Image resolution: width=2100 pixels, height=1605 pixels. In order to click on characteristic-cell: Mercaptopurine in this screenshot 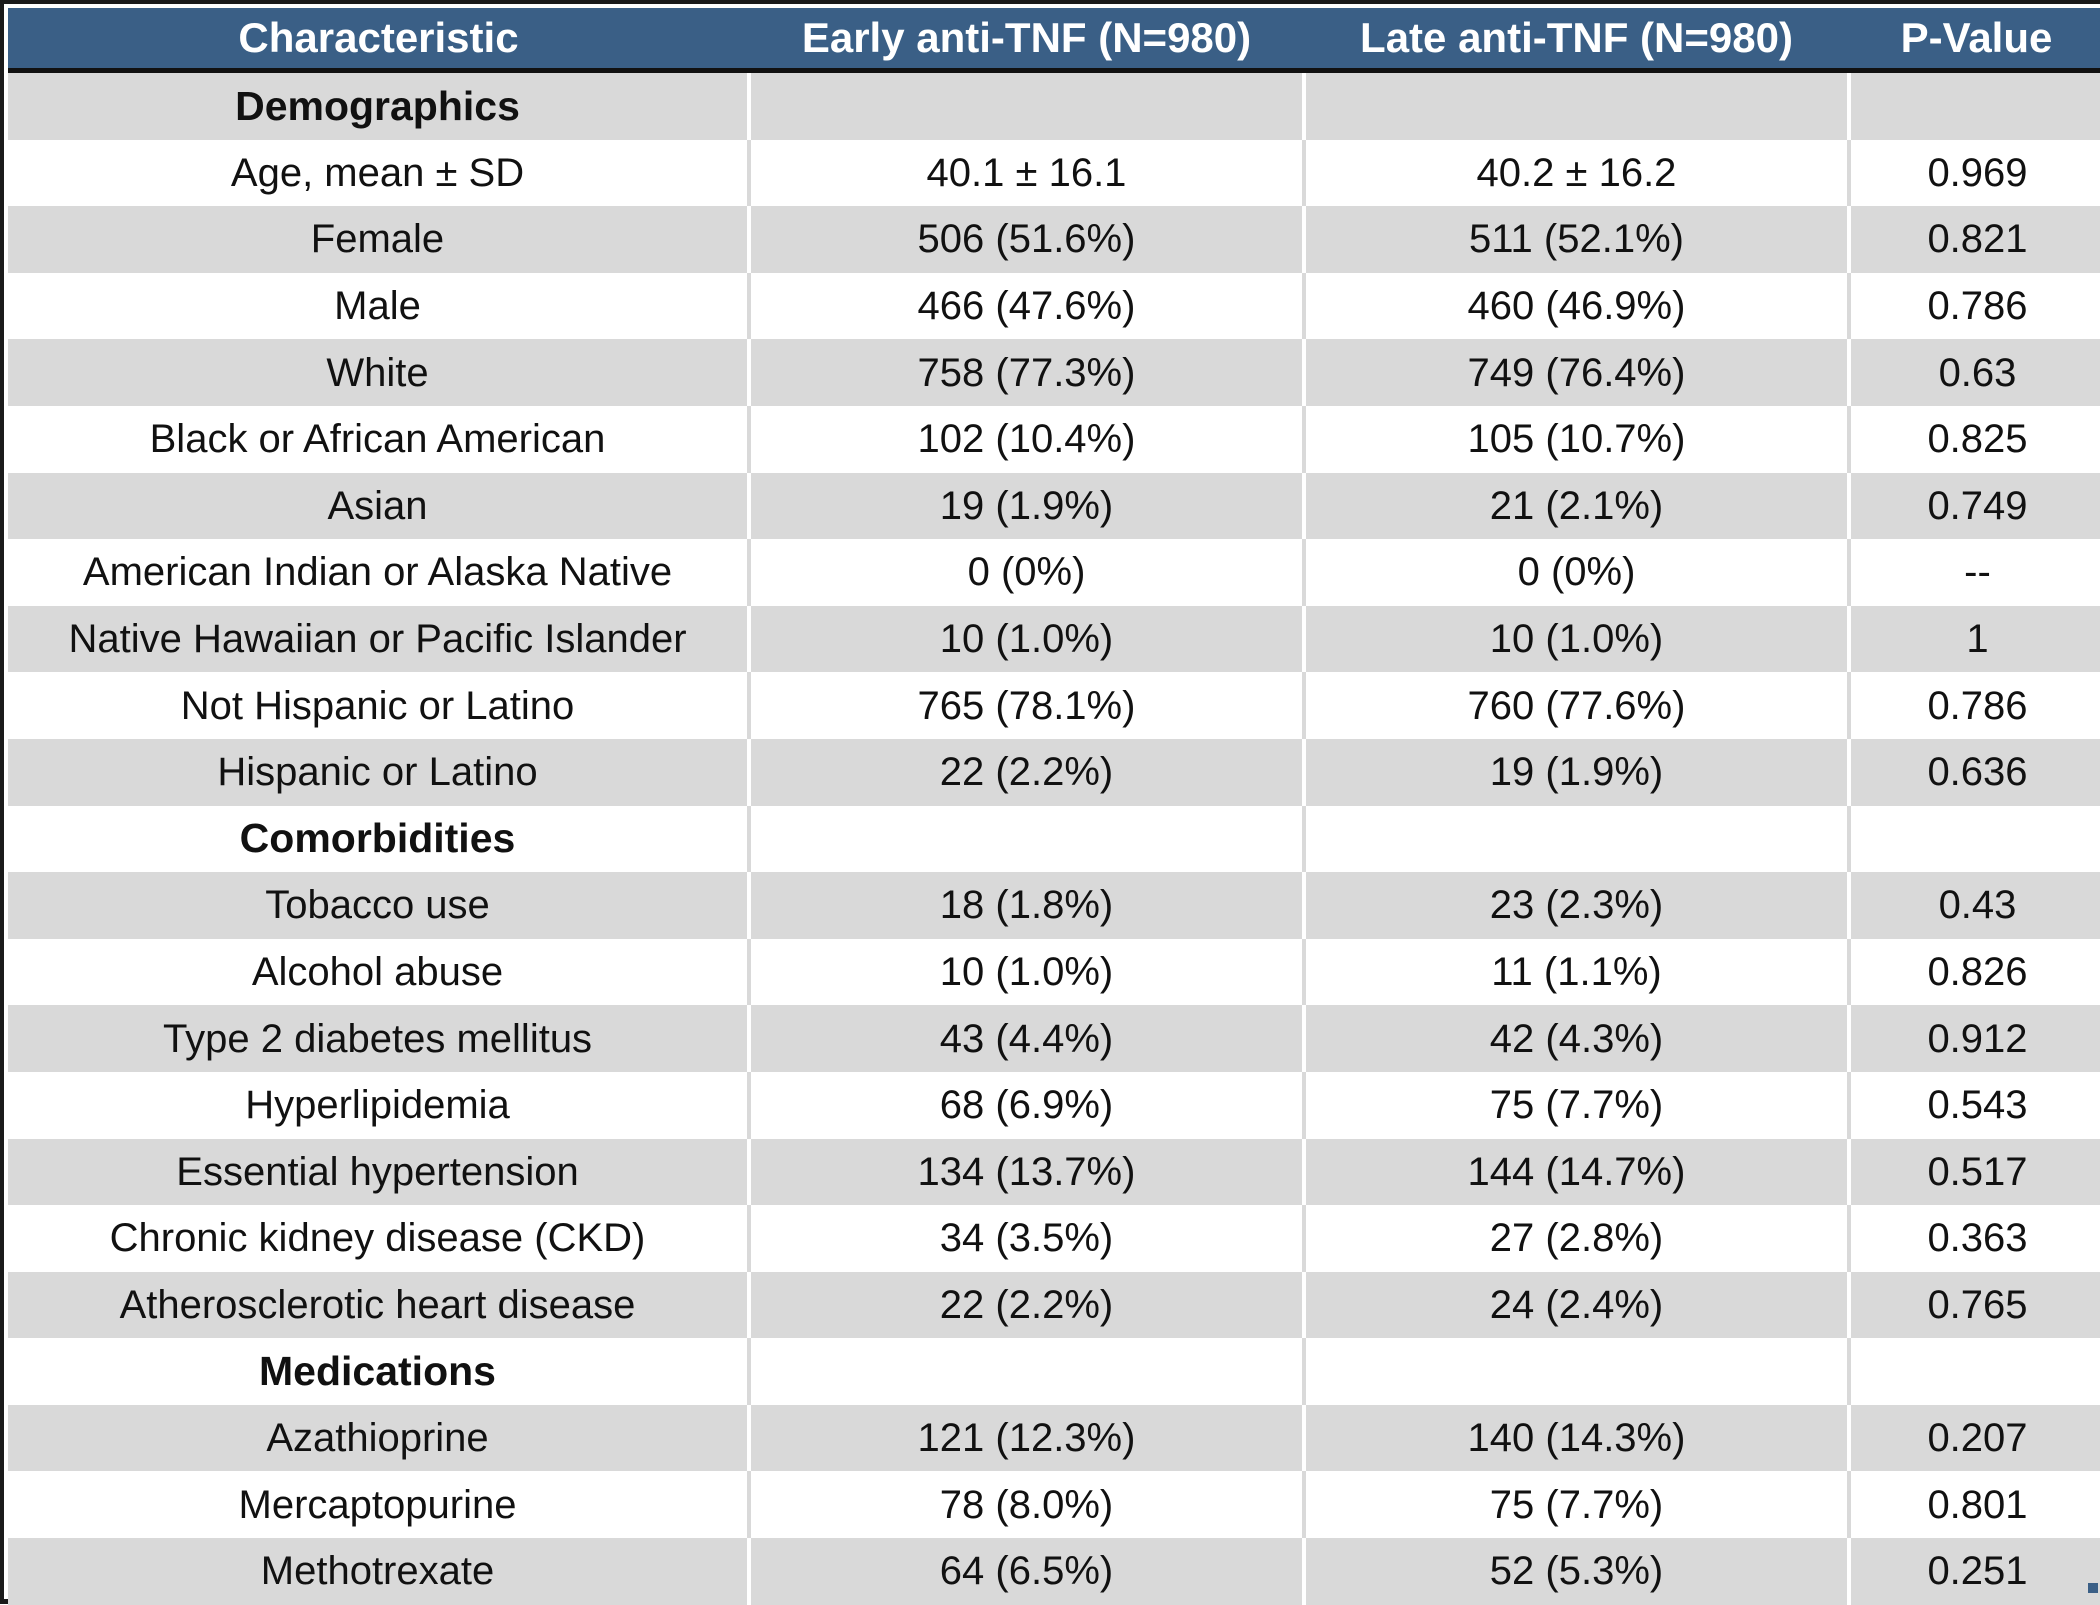, I will do `click(378, 1505)`.